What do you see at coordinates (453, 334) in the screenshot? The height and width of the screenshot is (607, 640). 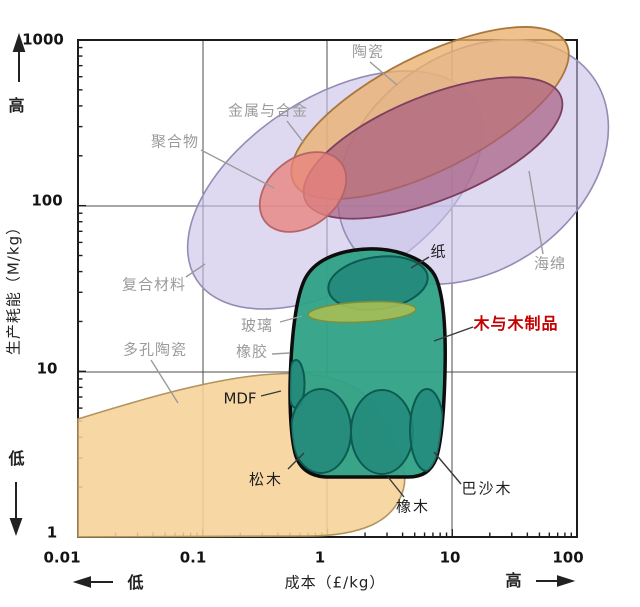 I see `pointer-wood-products` at bounding box center [453, 334].